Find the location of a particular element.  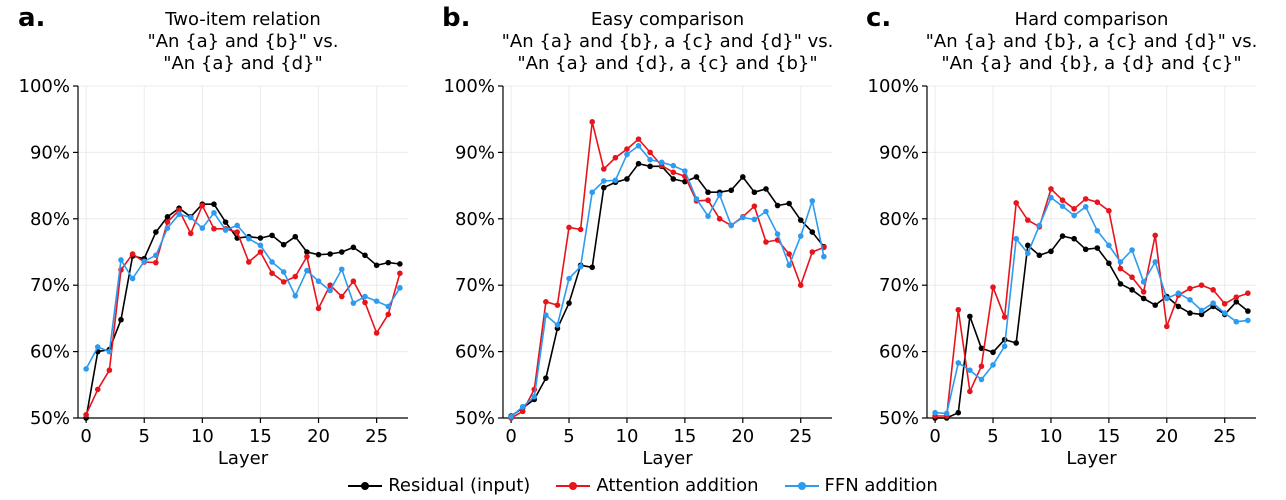

series-line-residual is located at coordinates (667, 289).